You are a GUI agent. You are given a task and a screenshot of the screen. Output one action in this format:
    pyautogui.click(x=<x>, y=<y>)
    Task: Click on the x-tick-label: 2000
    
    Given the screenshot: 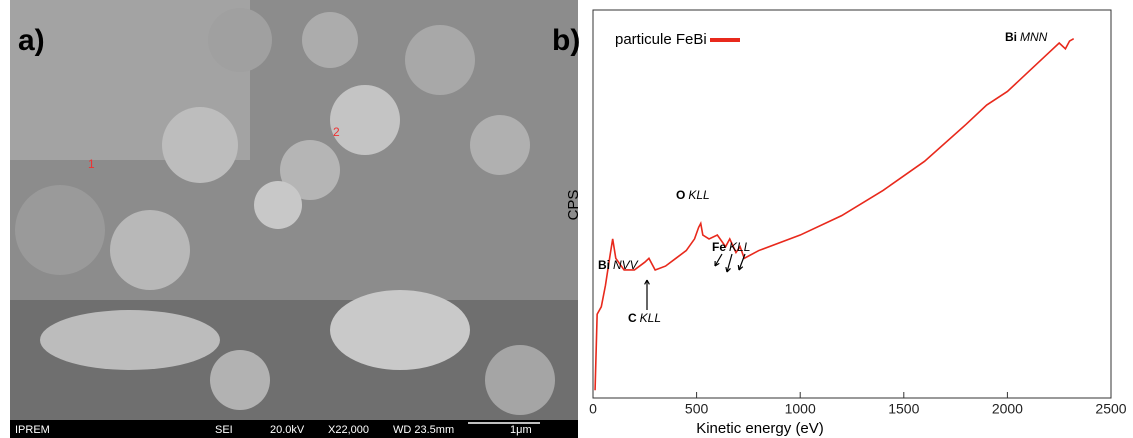 What is the action you would take?
    pyautogui.click(x=1007, y=409)
    